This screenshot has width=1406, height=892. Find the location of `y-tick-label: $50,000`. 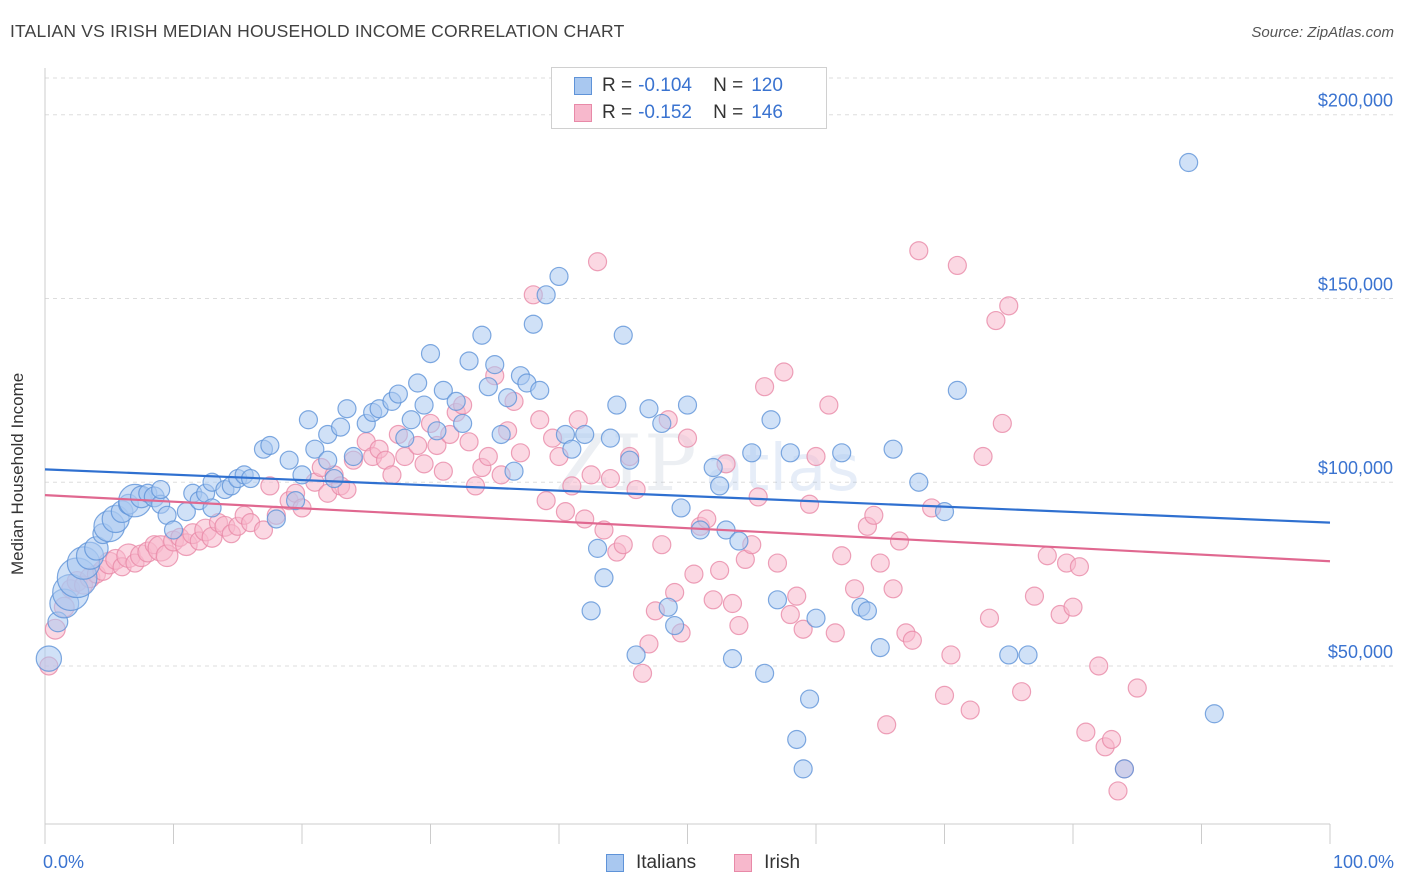

y-tick-label: $50,000 is located at coordinates (1360, 652).